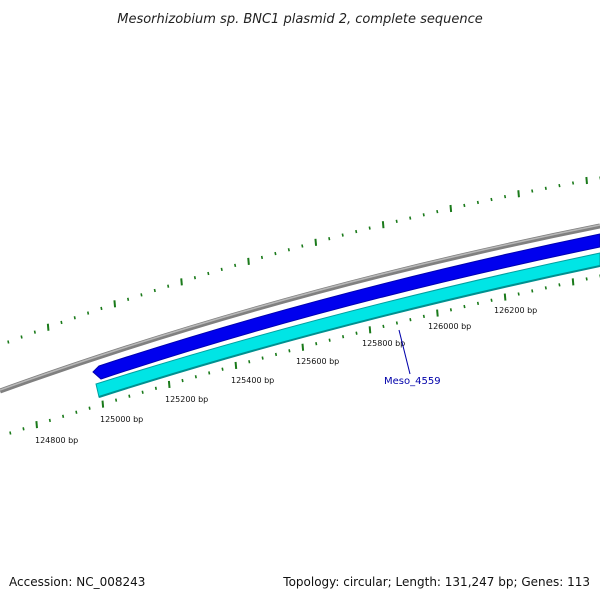  What do you see at coordinates (252, 380) in the screenshot?
I see `scale-label: 125400 bp` at bounding box center [252, 380].